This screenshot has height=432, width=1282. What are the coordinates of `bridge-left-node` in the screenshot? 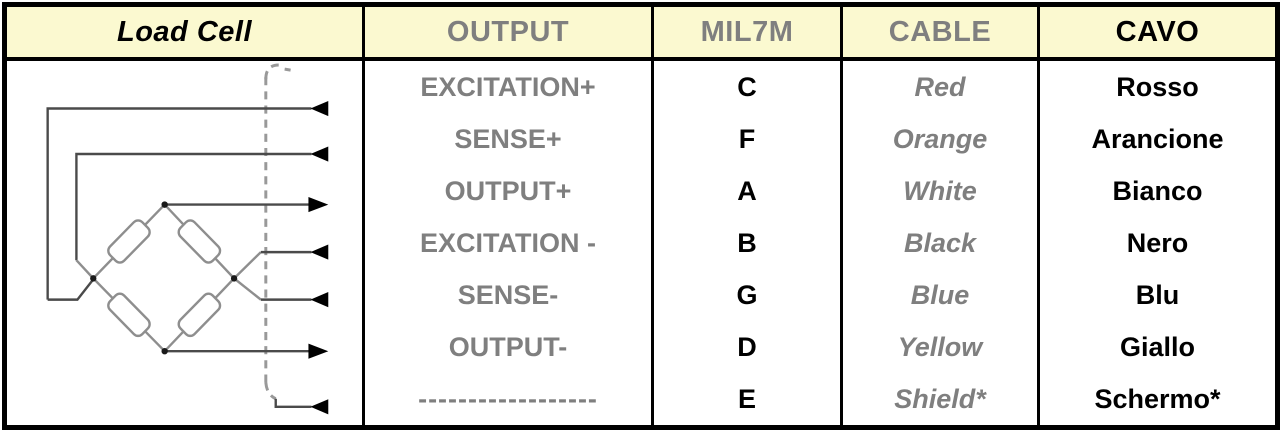 It's located at (93, 278).